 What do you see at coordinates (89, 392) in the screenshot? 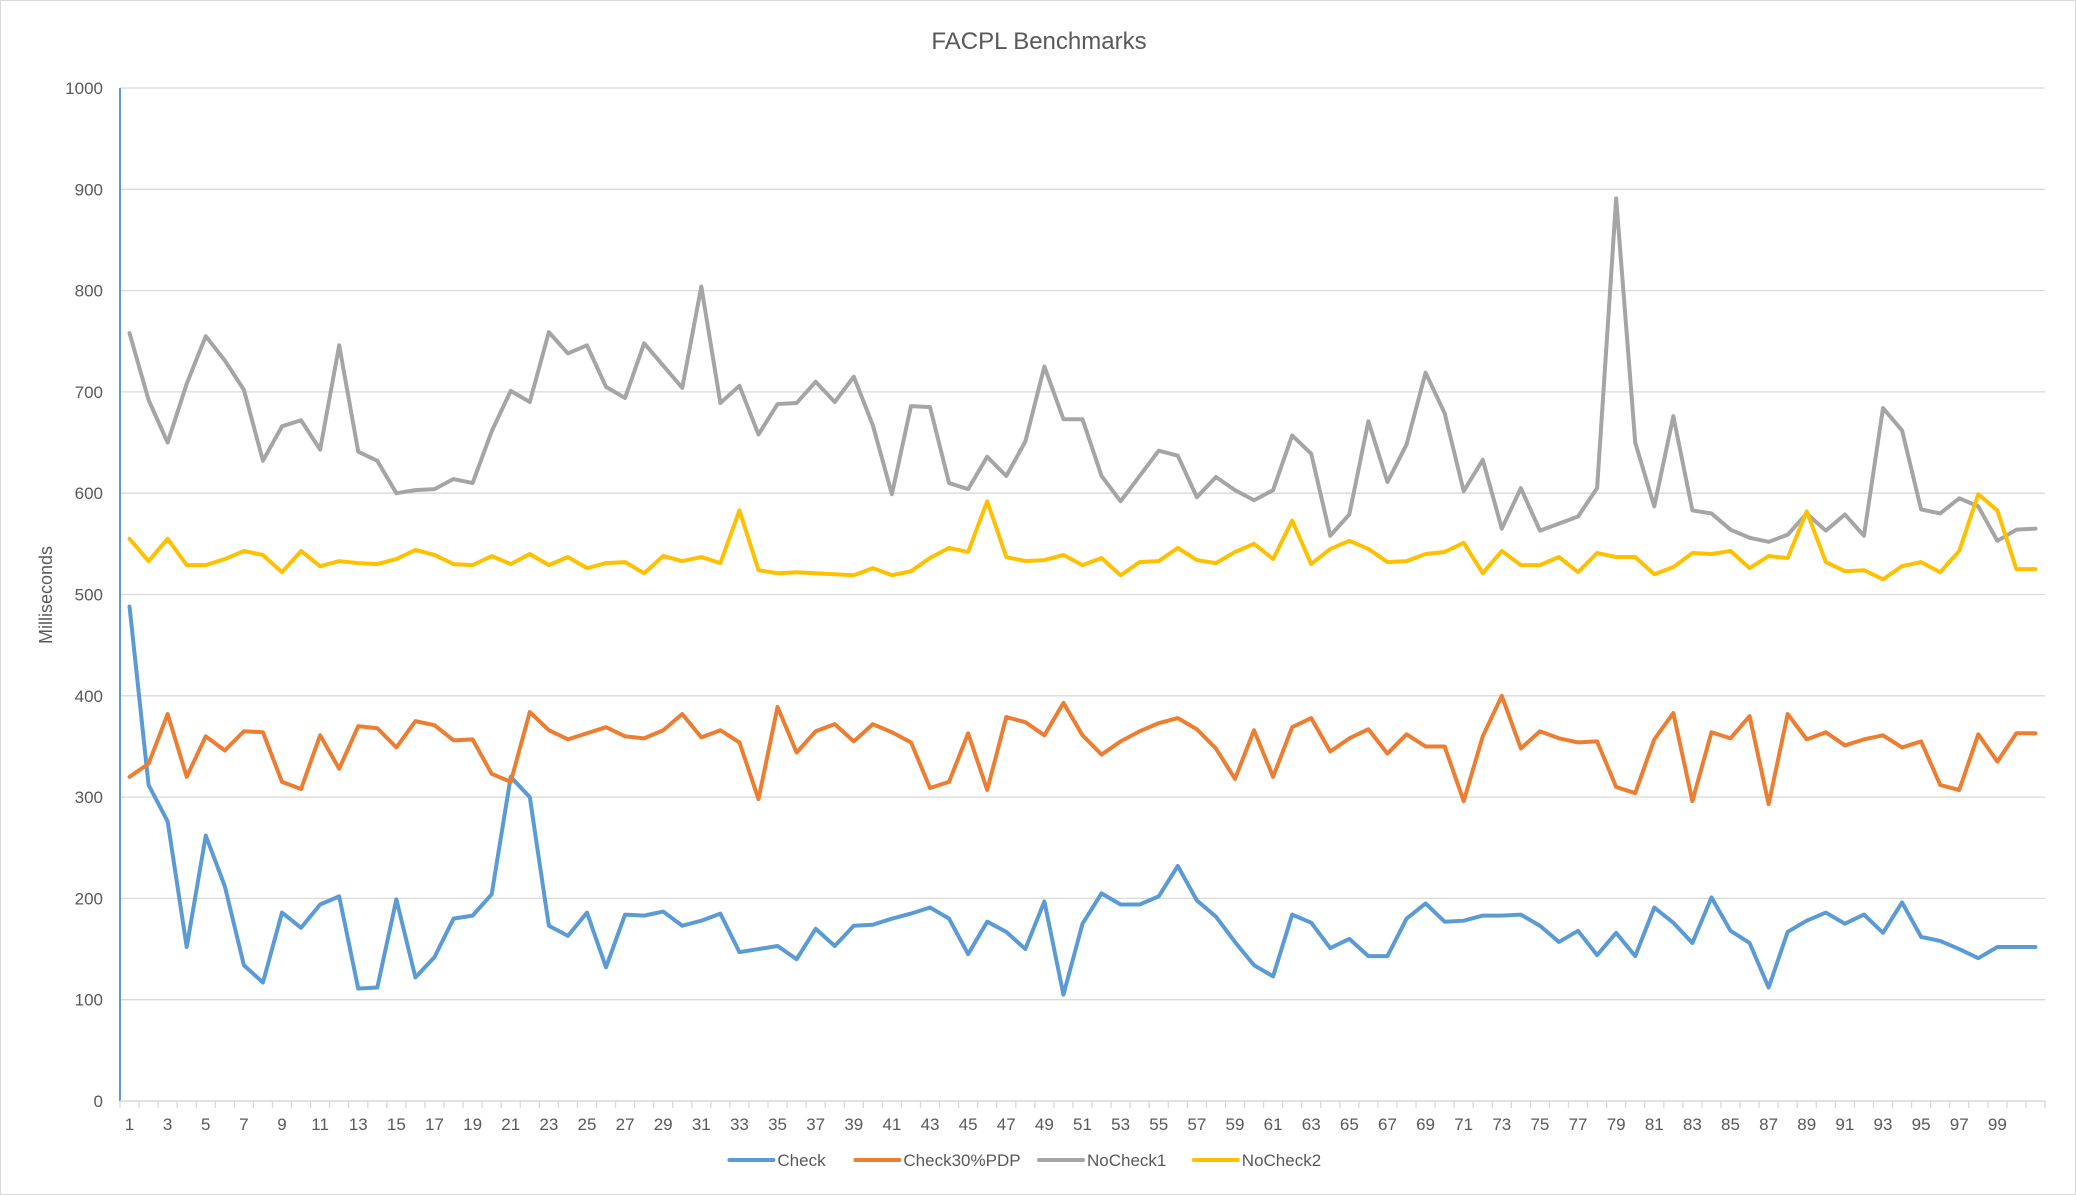
I see `y-tick-label: 700` at bounding box center [89, 392].